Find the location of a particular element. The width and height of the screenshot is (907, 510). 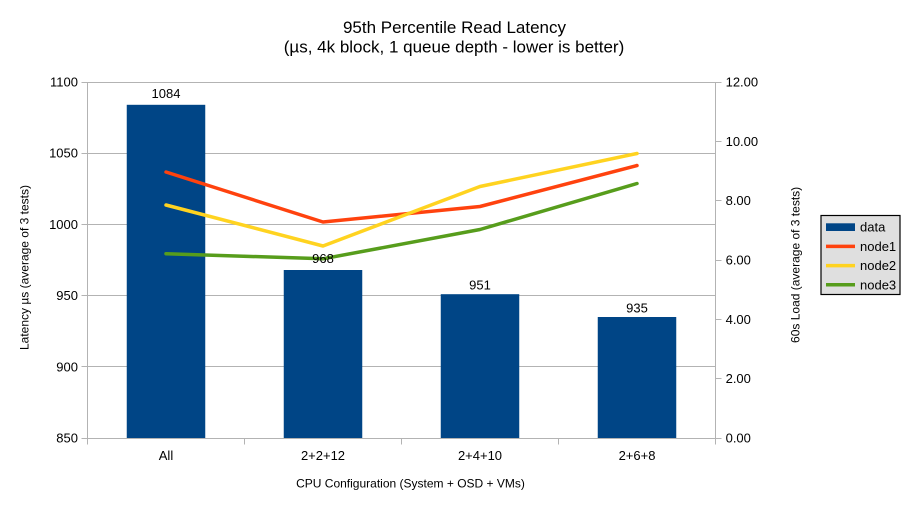

svg-text: 935 is located at coordinates (637, 308).